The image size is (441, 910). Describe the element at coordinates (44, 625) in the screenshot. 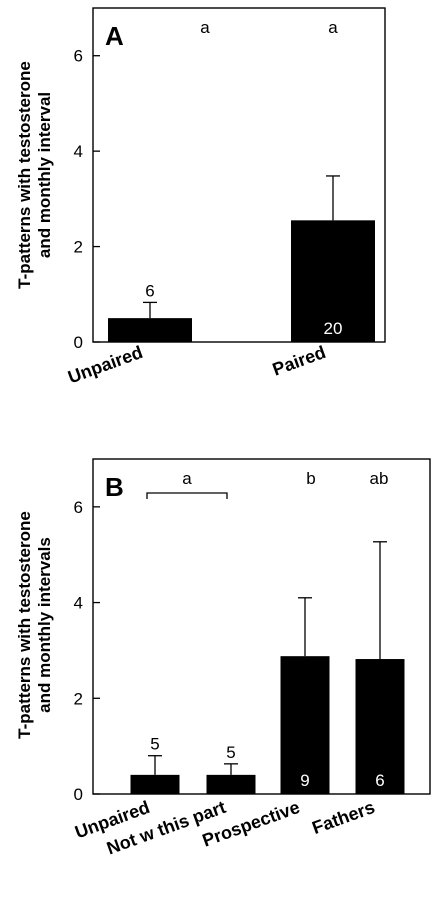

I see `panel-b-y-axis-label: and monthly intervals` at that location.